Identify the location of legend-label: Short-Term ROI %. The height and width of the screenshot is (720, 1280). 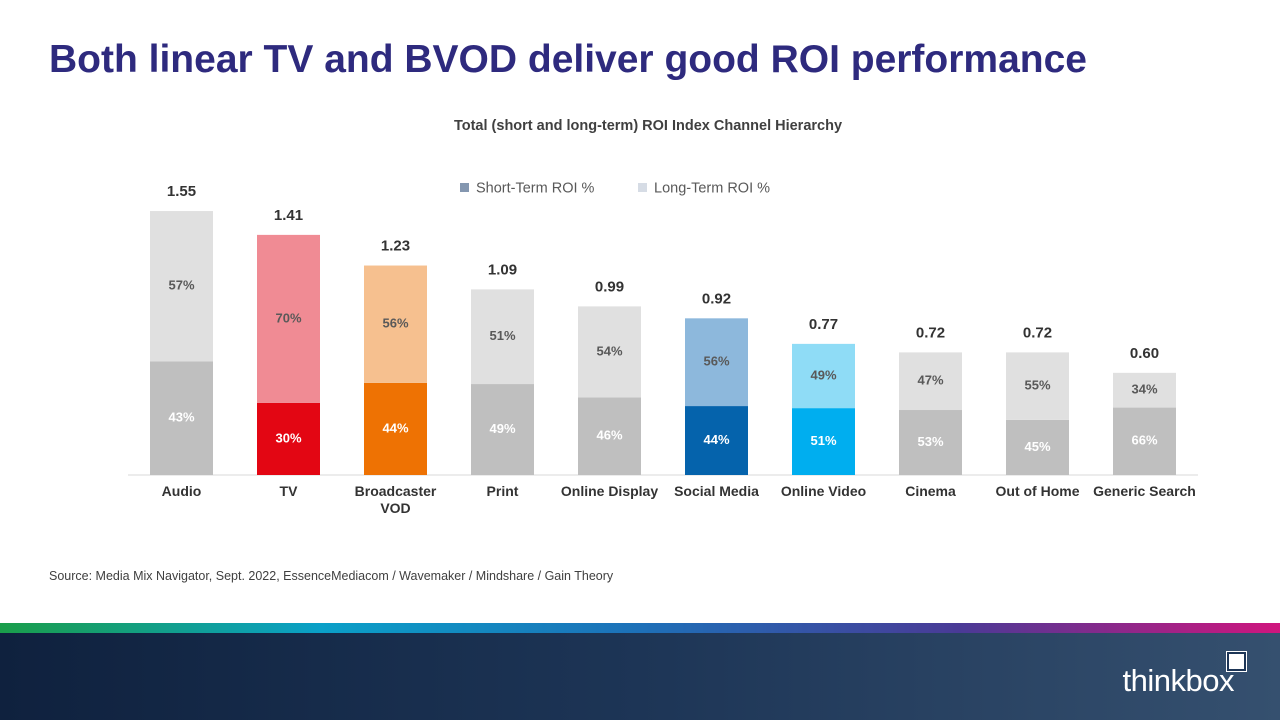
(535, 188).